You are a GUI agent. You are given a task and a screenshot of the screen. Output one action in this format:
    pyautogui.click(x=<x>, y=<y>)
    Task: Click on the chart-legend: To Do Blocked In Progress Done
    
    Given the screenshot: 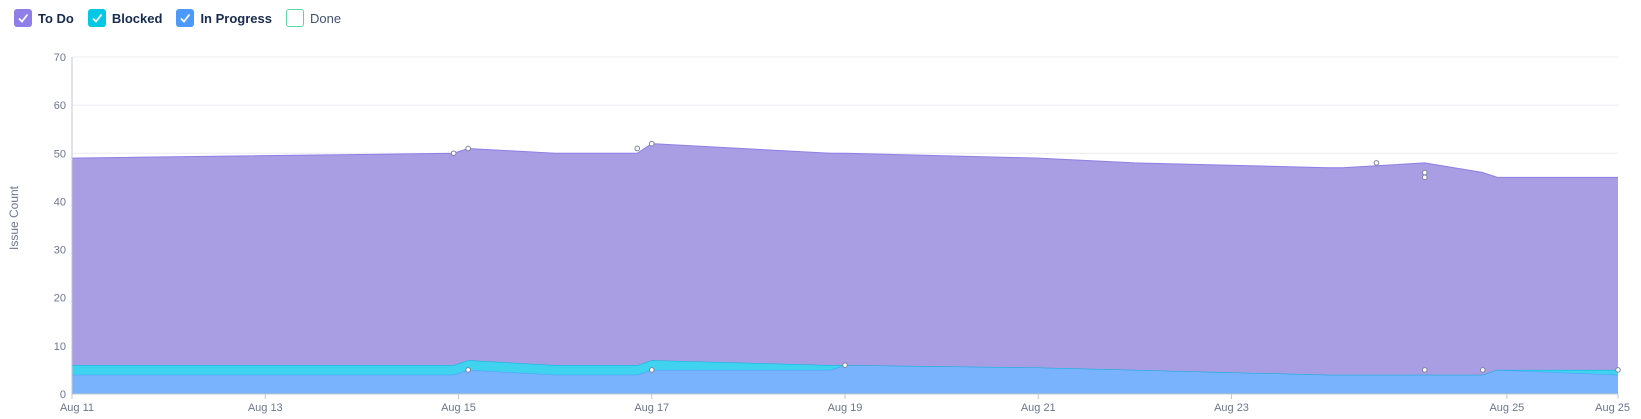 What is the action you would take?
    pyautogui.click(x=177, y=18)
    